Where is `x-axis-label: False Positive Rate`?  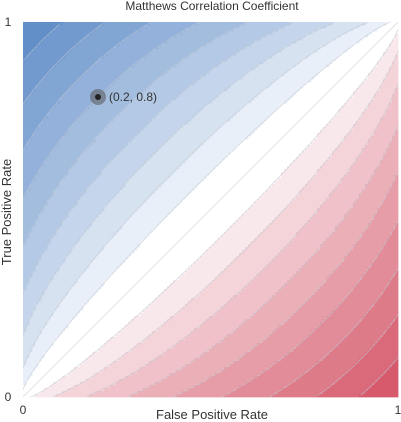
x-axis-label: False Positive Rate is located at coordinates (212, 414).